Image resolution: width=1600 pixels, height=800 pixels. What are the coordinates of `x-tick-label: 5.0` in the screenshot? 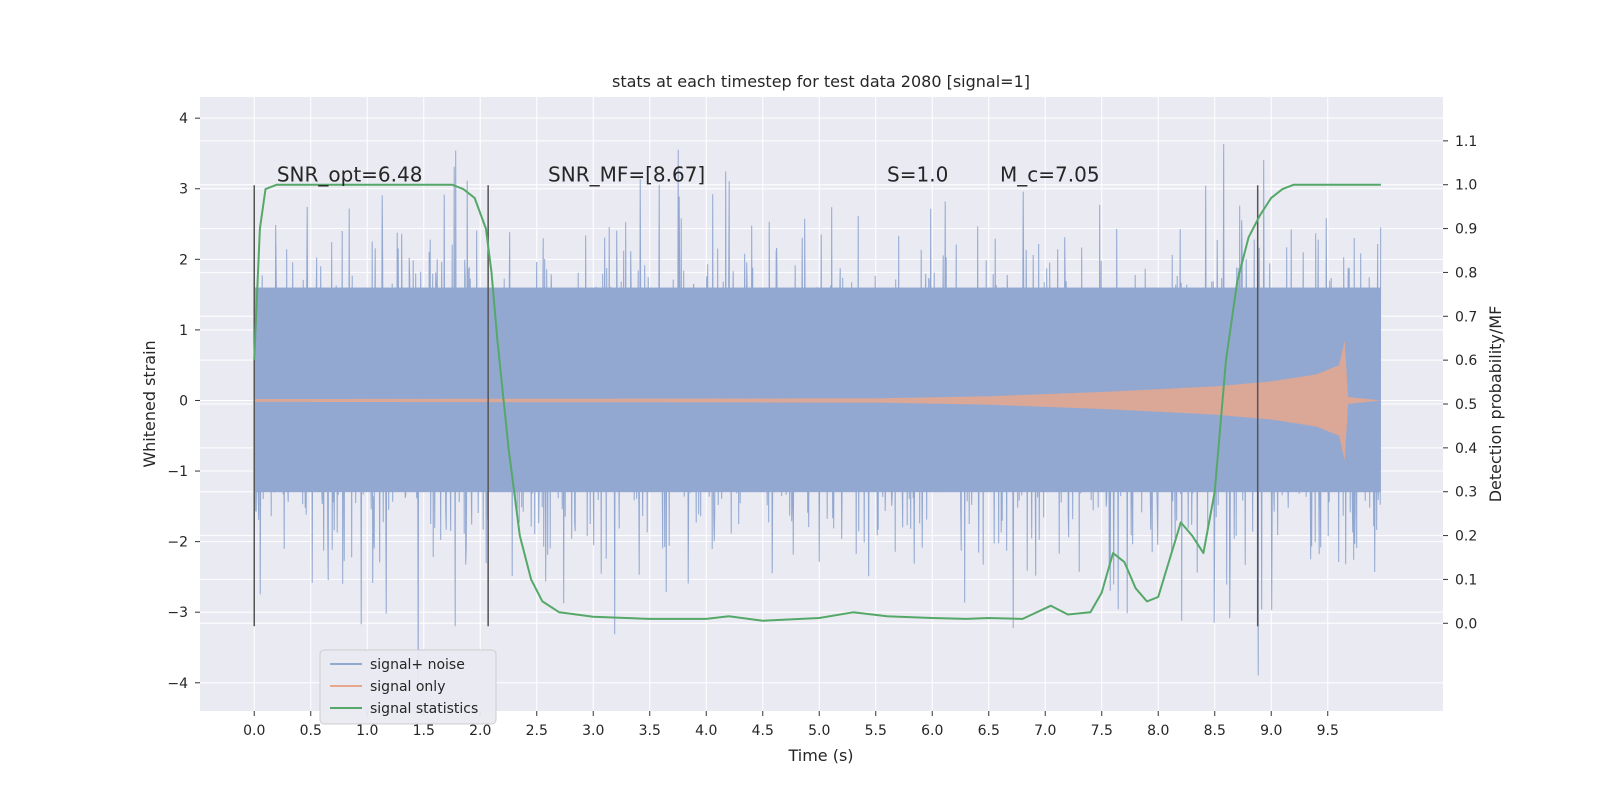 It's located at (819, 731).